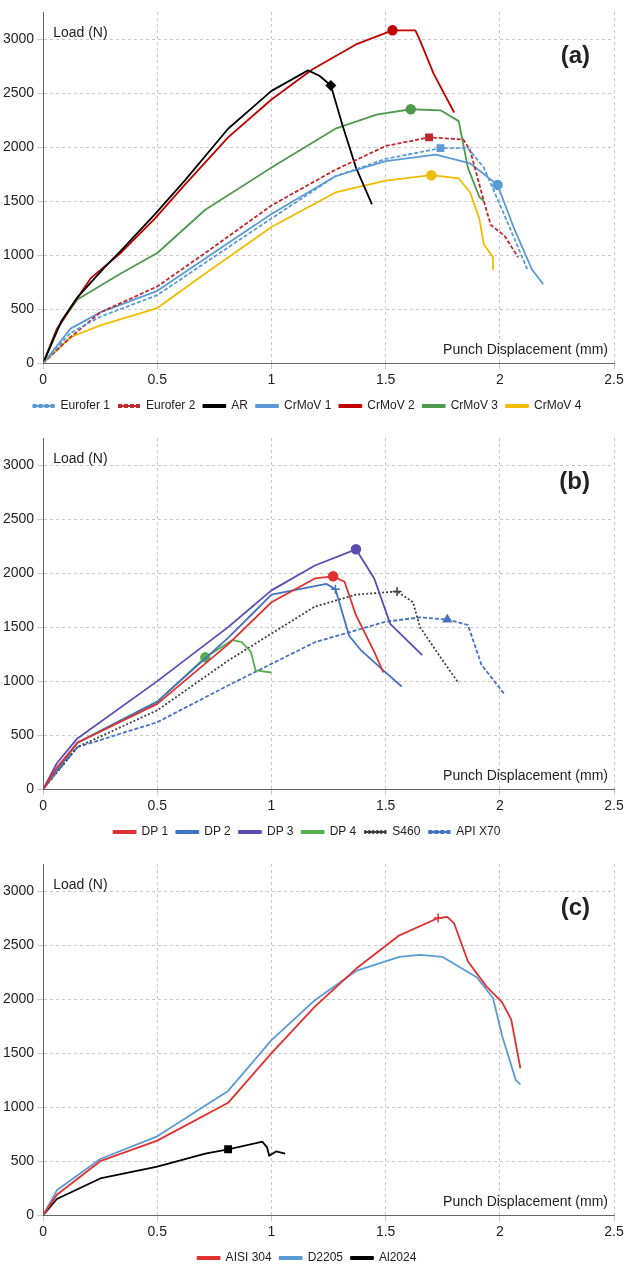  Describe the element at coordinates (391, 405) in the screenshot. I see `legend-label: CrMoV 2` at that location.